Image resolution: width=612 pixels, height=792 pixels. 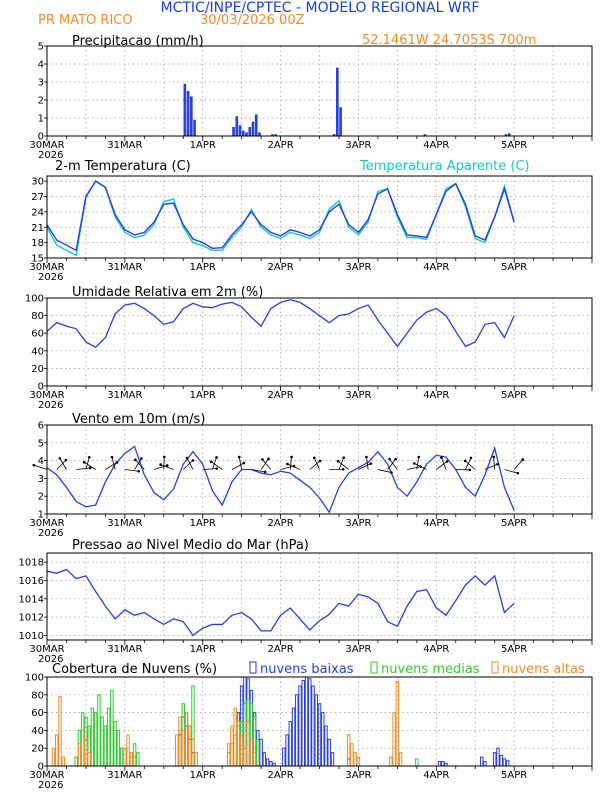 I want to click on header-coords: 52.1461W 24.7053S 700m, so click(x=449, y=40).